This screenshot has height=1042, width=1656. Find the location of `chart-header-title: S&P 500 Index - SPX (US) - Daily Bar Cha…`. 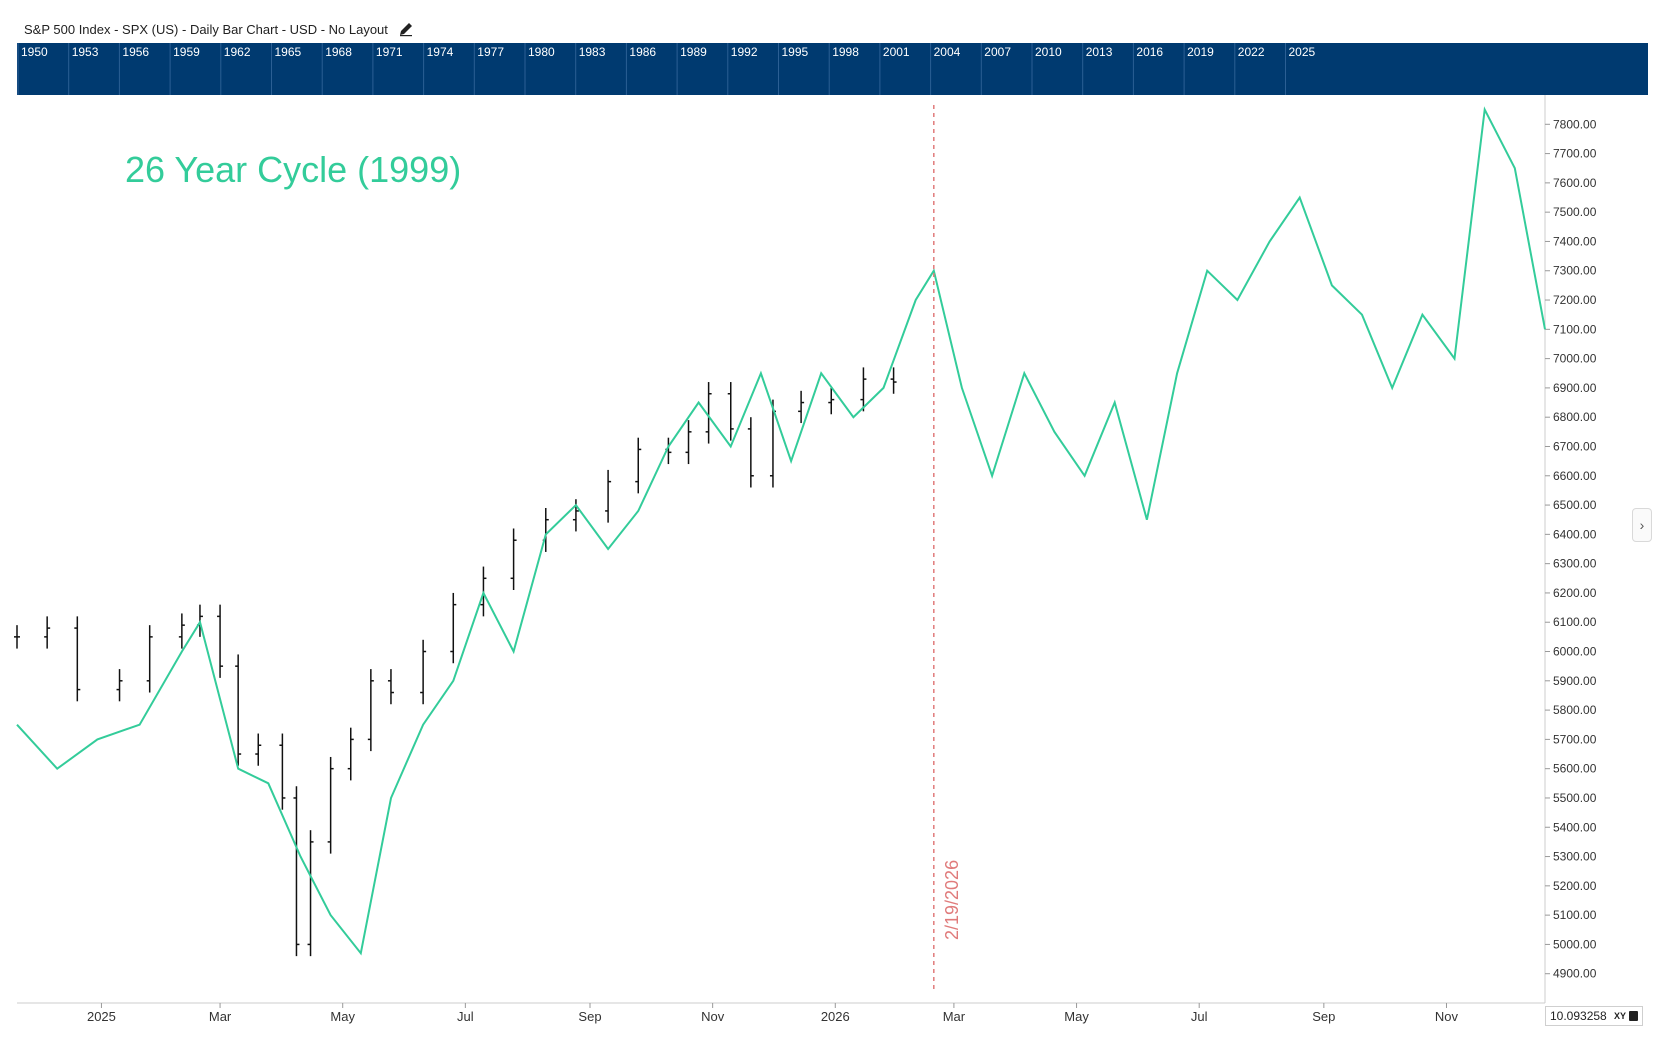

chart-header-title: S&P 500 Index - SPX (US) - Daily Bar Cha… is located at coordinates (206, 29).